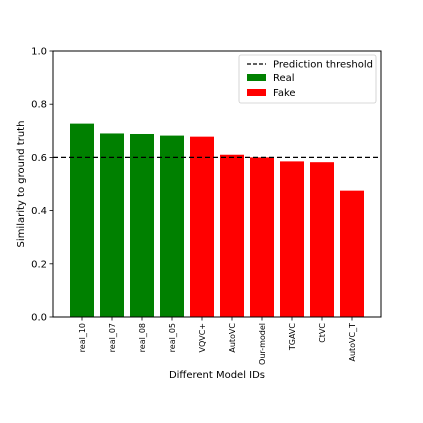  What do you see at coordinates (322, 239) in the screenshot?
I see `bar-ctvc` at bounding box center [322, 239].